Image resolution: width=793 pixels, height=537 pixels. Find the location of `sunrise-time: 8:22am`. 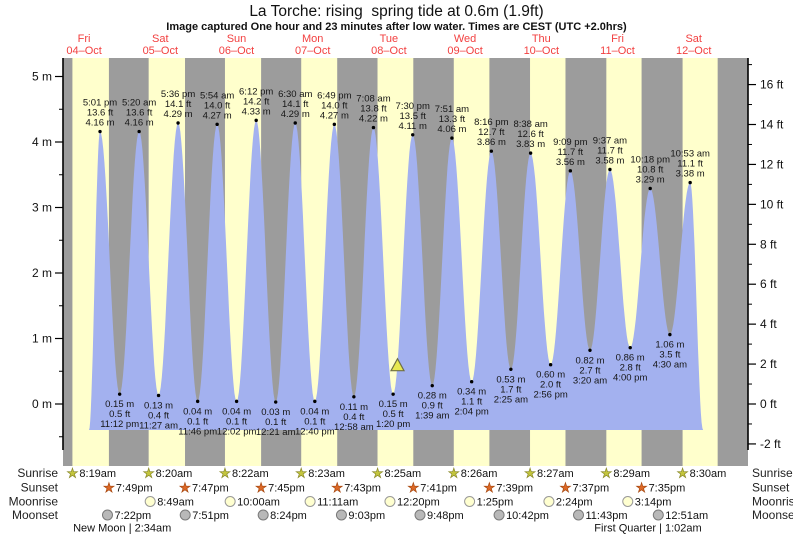

sunrise-time: 8:22am is located at coordinates (250, 474).